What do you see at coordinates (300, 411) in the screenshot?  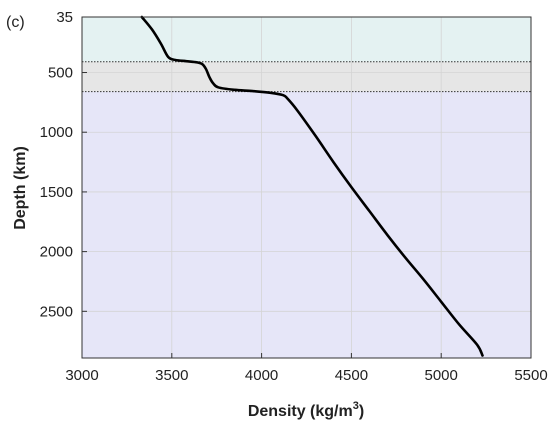 I see `x-axis-label-main: Density (kg/m` at bounding box center [300, 411].